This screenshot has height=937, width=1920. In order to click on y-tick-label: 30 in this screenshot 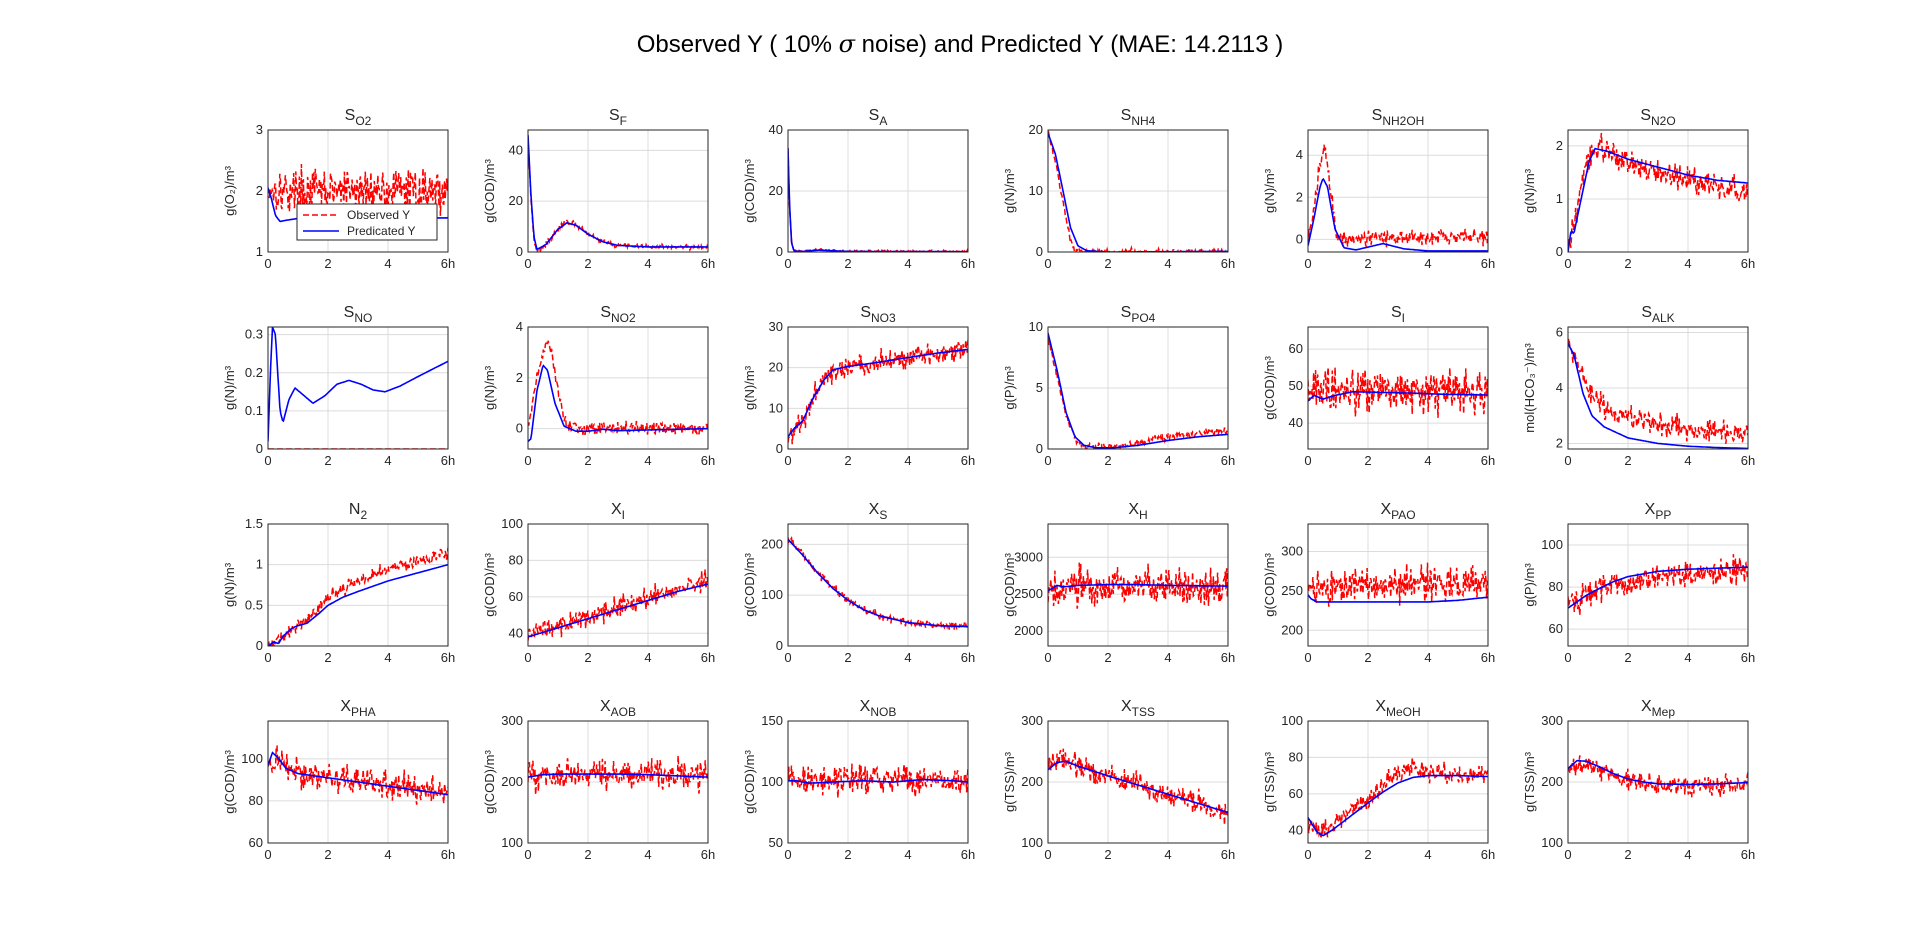, I will do `click(776, 326)`.